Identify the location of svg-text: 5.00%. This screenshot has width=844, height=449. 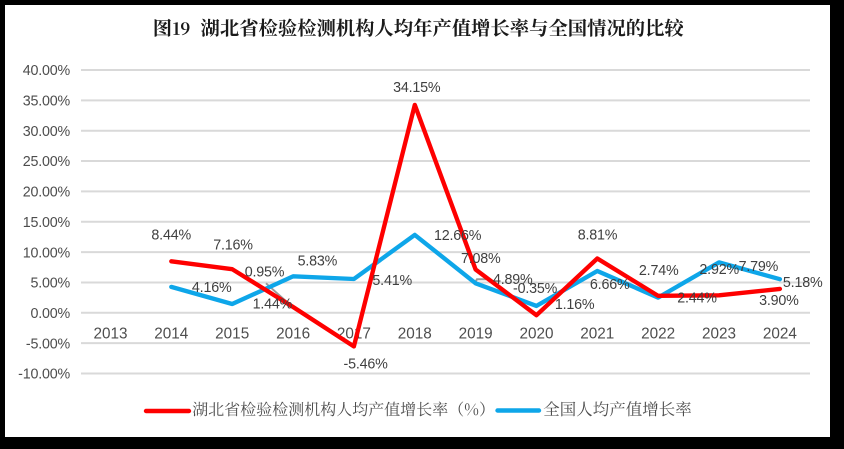
(50, 284).